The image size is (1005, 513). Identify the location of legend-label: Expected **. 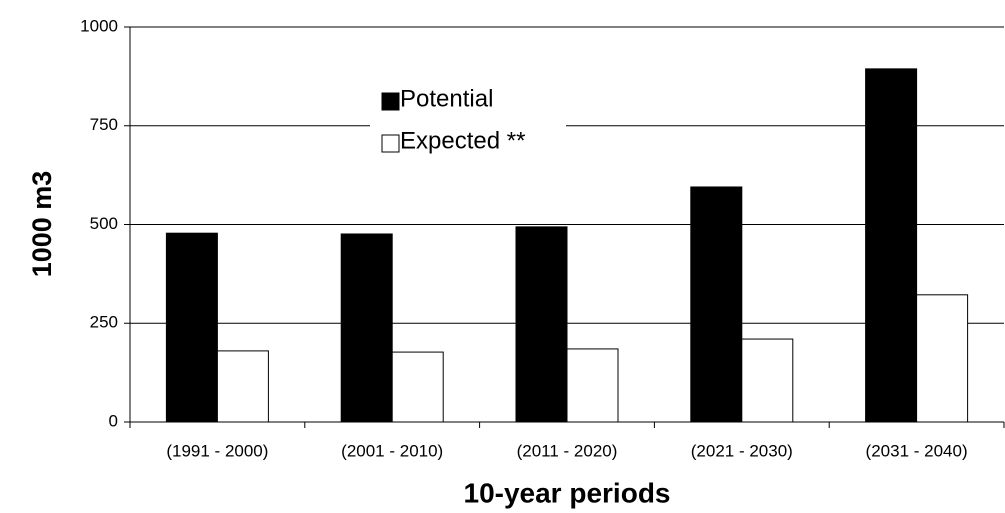
(462, 140).